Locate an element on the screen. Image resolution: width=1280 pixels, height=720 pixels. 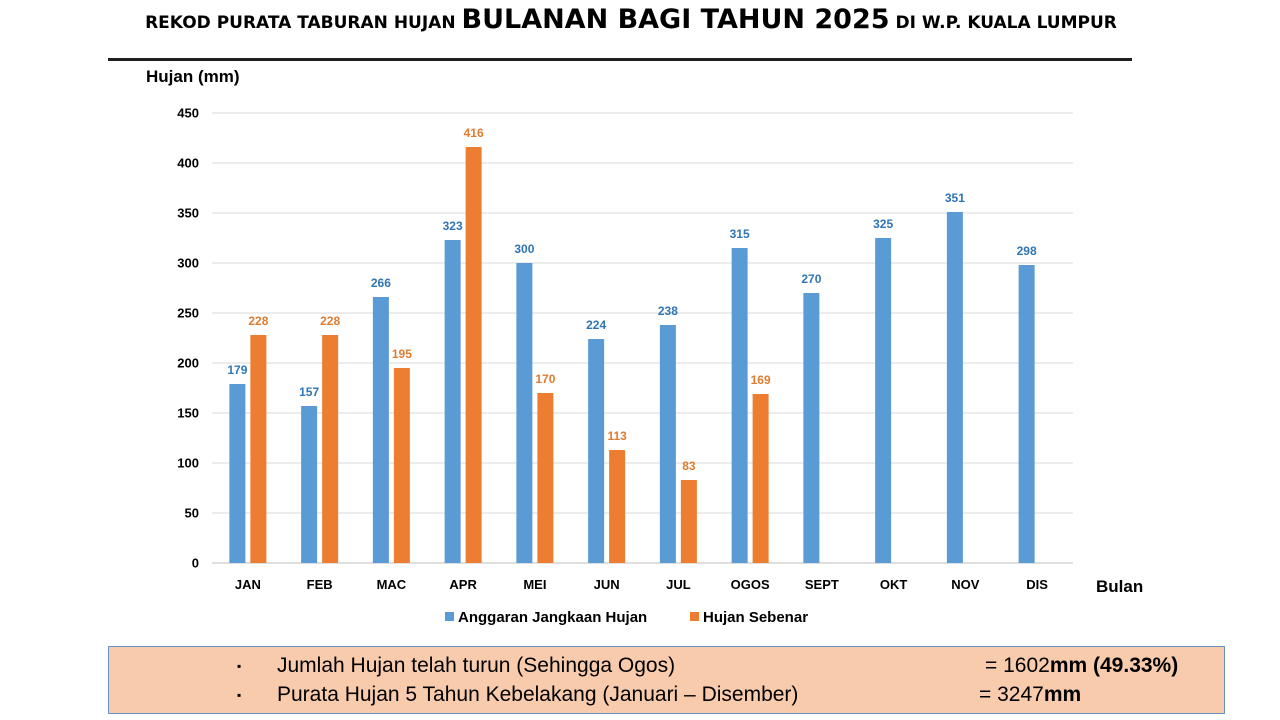
summary-total-label: Jumlah Hujan telah turun (Sehingga Ogos) is located at coordinates (476, 665).